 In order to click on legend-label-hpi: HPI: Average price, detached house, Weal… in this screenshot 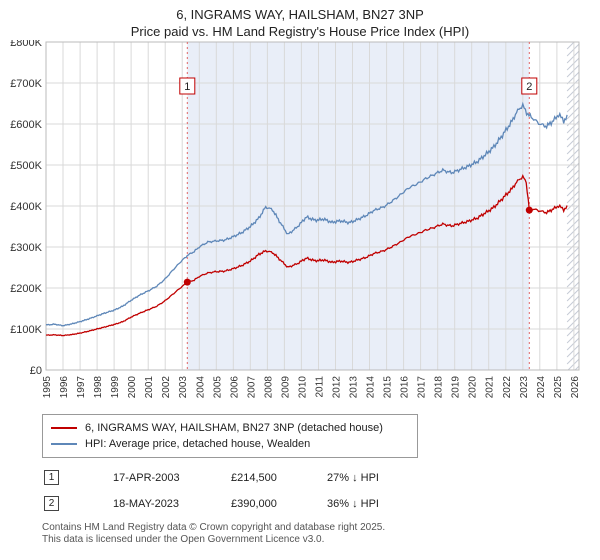, I will do `click(198, 444)`.